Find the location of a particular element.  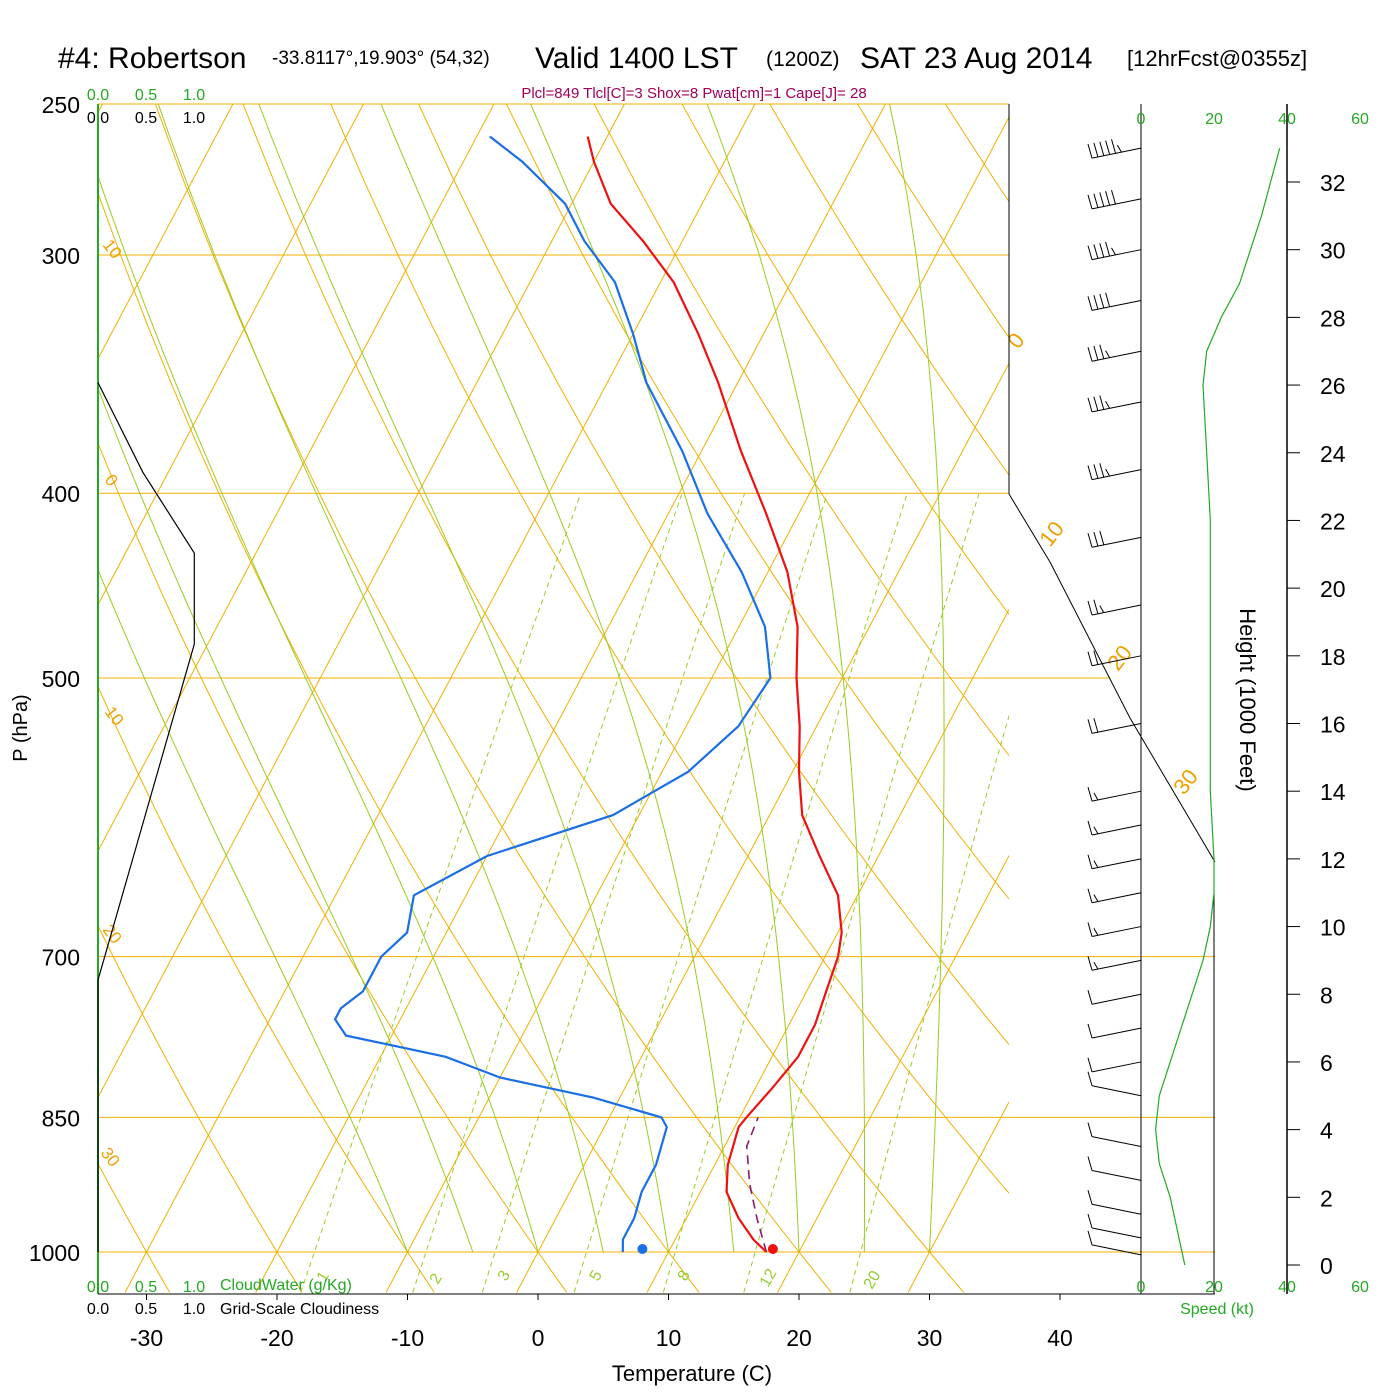

title-valid: Valid 1400 LST is located at coordinates (636, 58).